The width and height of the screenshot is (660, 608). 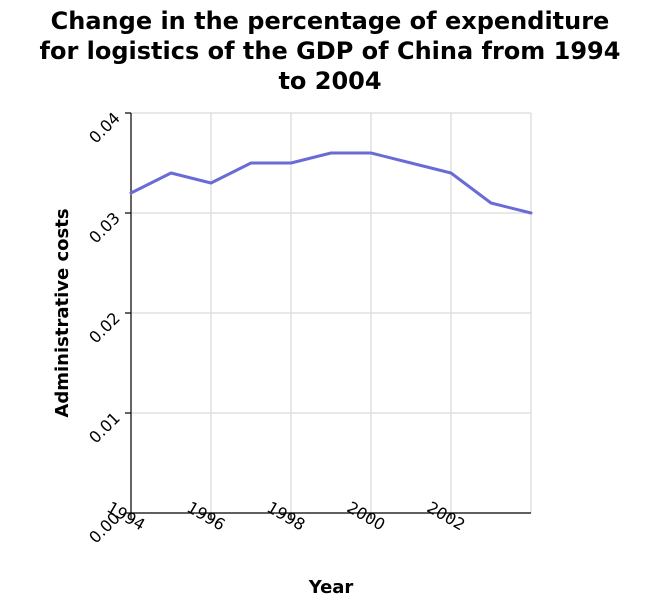 What do you see at coordinates (104, 427) in the screenshot?
I see `y-tick-label: 0.01` at bounding box center [104, 427].